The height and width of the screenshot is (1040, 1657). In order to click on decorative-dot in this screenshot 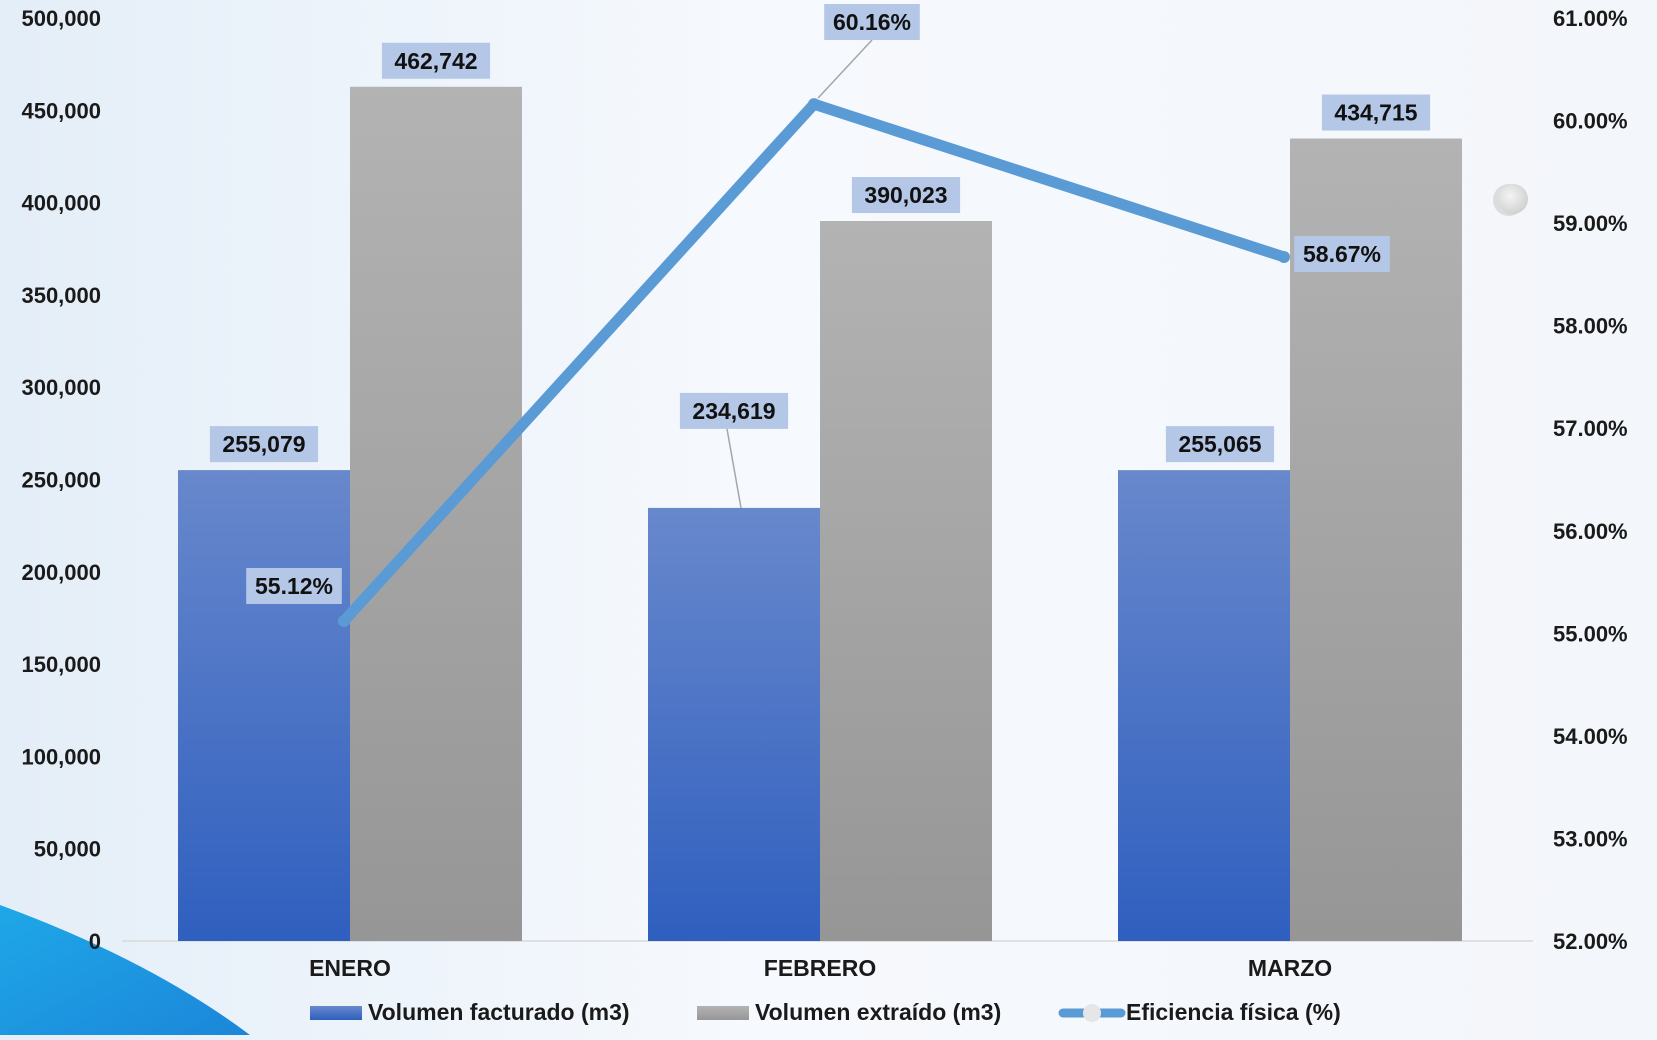, I will do `click(1510, 200)`.